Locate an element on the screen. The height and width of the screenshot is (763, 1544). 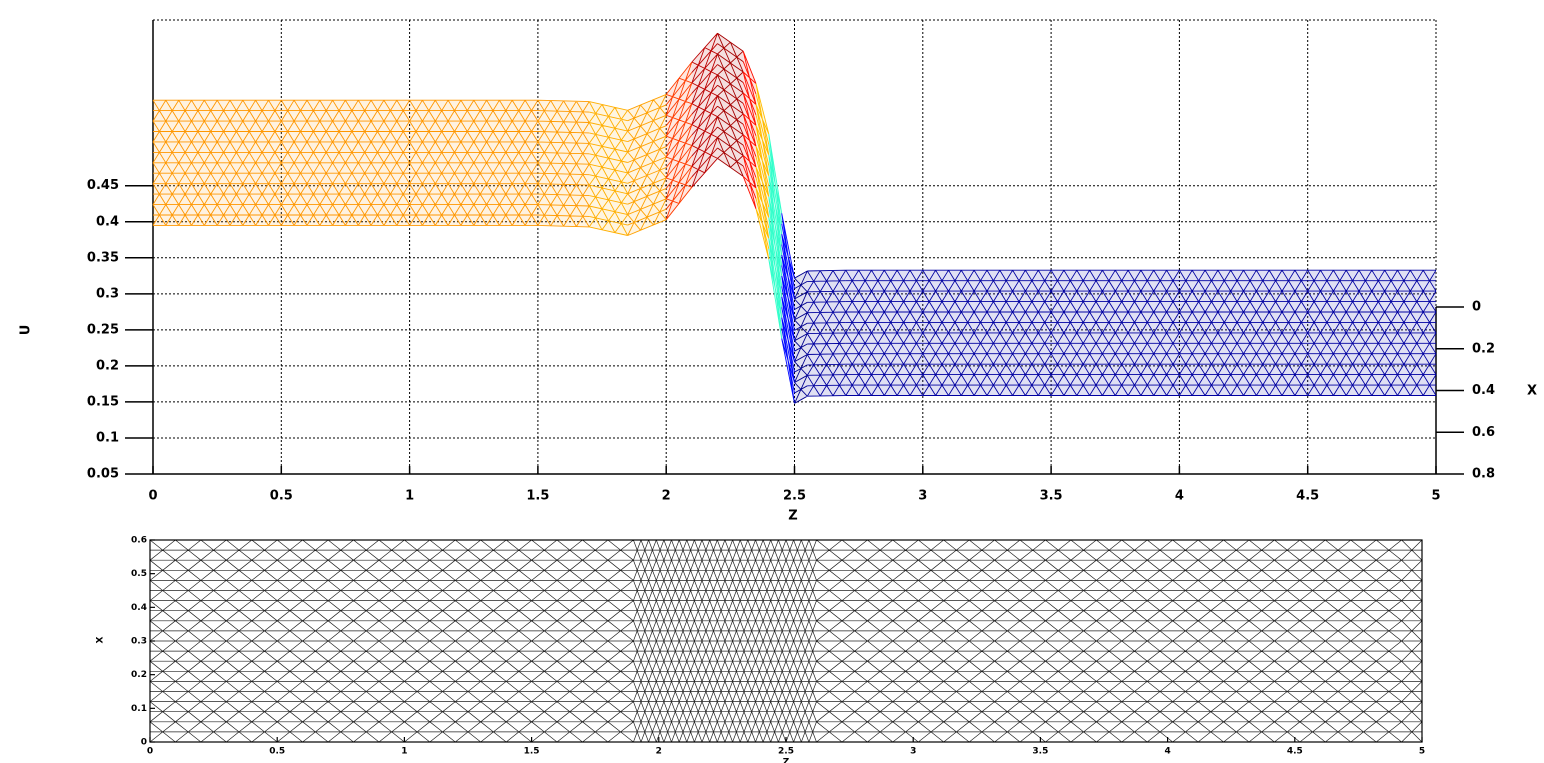
y-tick-label: 0.6 is located at coordinates (139, 541).